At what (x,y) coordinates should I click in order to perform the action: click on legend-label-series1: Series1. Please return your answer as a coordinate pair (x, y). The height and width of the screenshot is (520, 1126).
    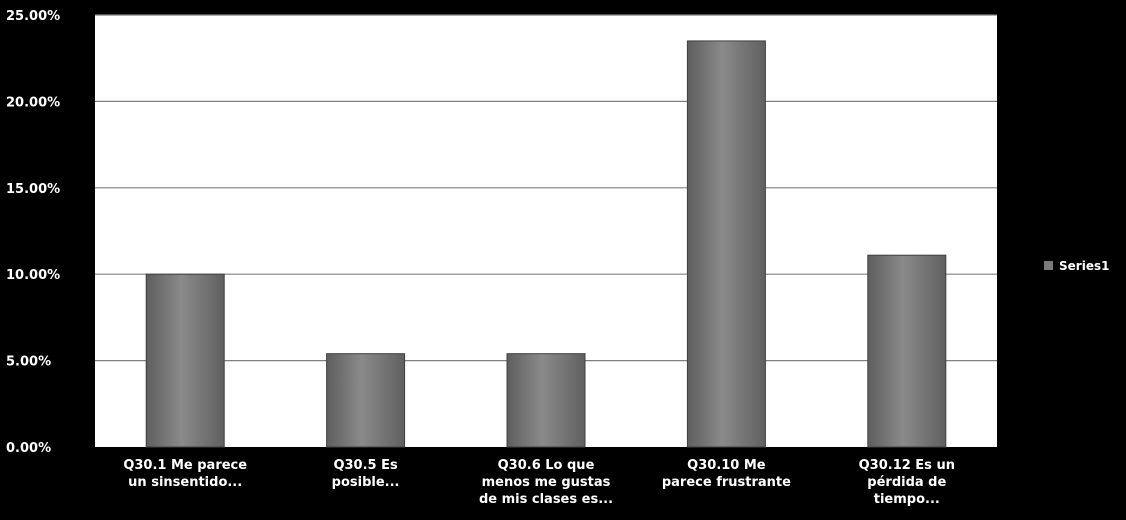
    Looking at the image, I should click on (1084, 266).